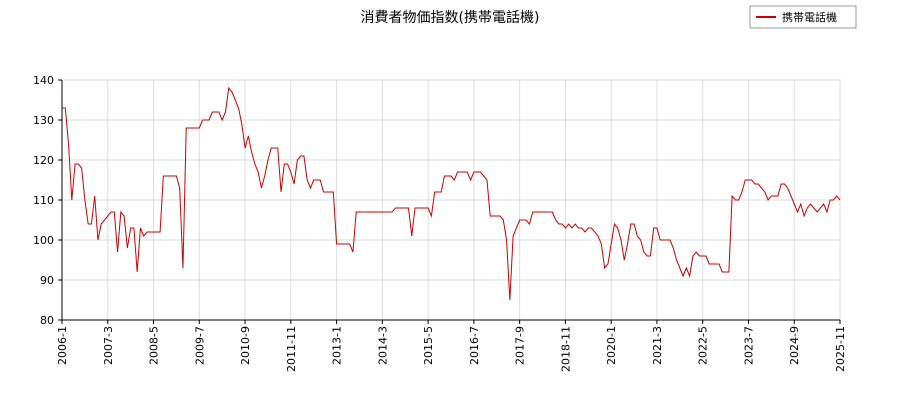  Describe the element at coordinates (565, 349) in the screenshot. I see `x-tick-label: 2018-11` at that location.